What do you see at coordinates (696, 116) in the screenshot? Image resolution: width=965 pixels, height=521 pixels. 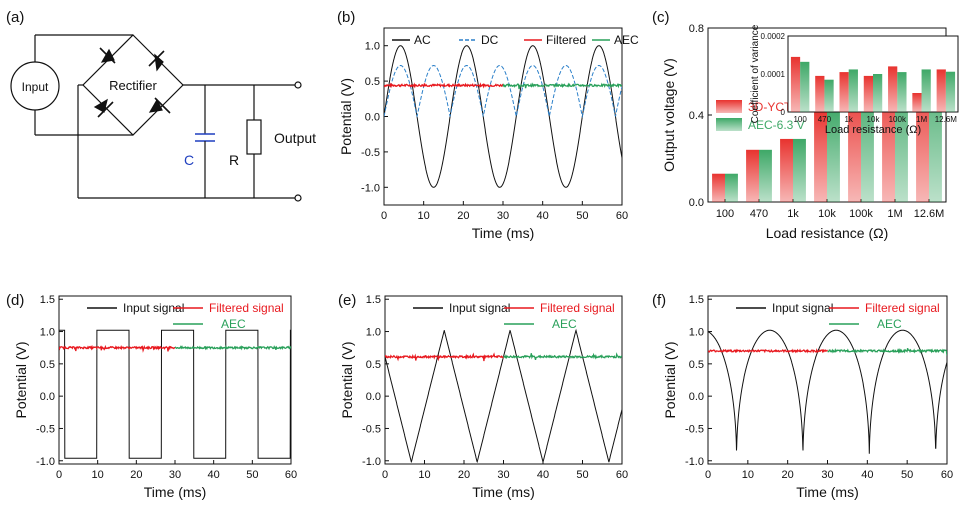 I see `y-tick-label: 0.4` at bounding box center [696, 116].